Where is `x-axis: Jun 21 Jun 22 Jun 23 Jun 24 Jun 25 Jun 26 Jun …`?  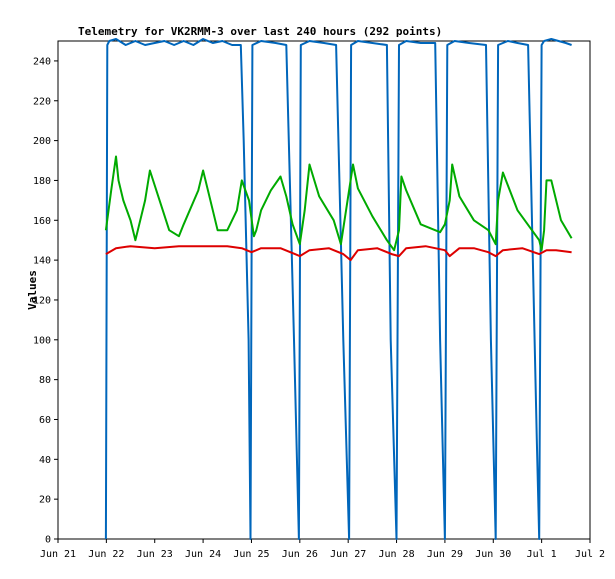 x-axis: Jun 21 Jun 22 Jun 23 Jun 24 Jun 25 Jun 26 Jun … is located at coordinates (322, 549).